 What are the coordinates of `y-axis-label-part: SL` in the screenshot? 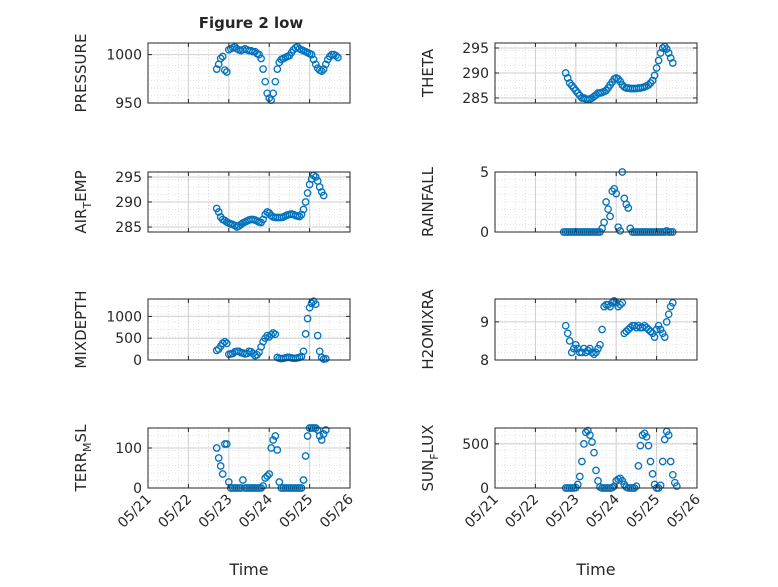 It's located at (81, 433).